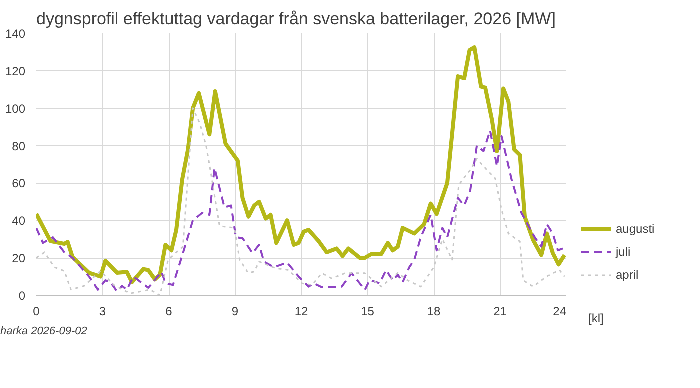 The image size is (700, 388). What do you see at coordinates (560, 311) in the screenshot?
I see `x-tick-label: 24` at bounding box center [560, 311].